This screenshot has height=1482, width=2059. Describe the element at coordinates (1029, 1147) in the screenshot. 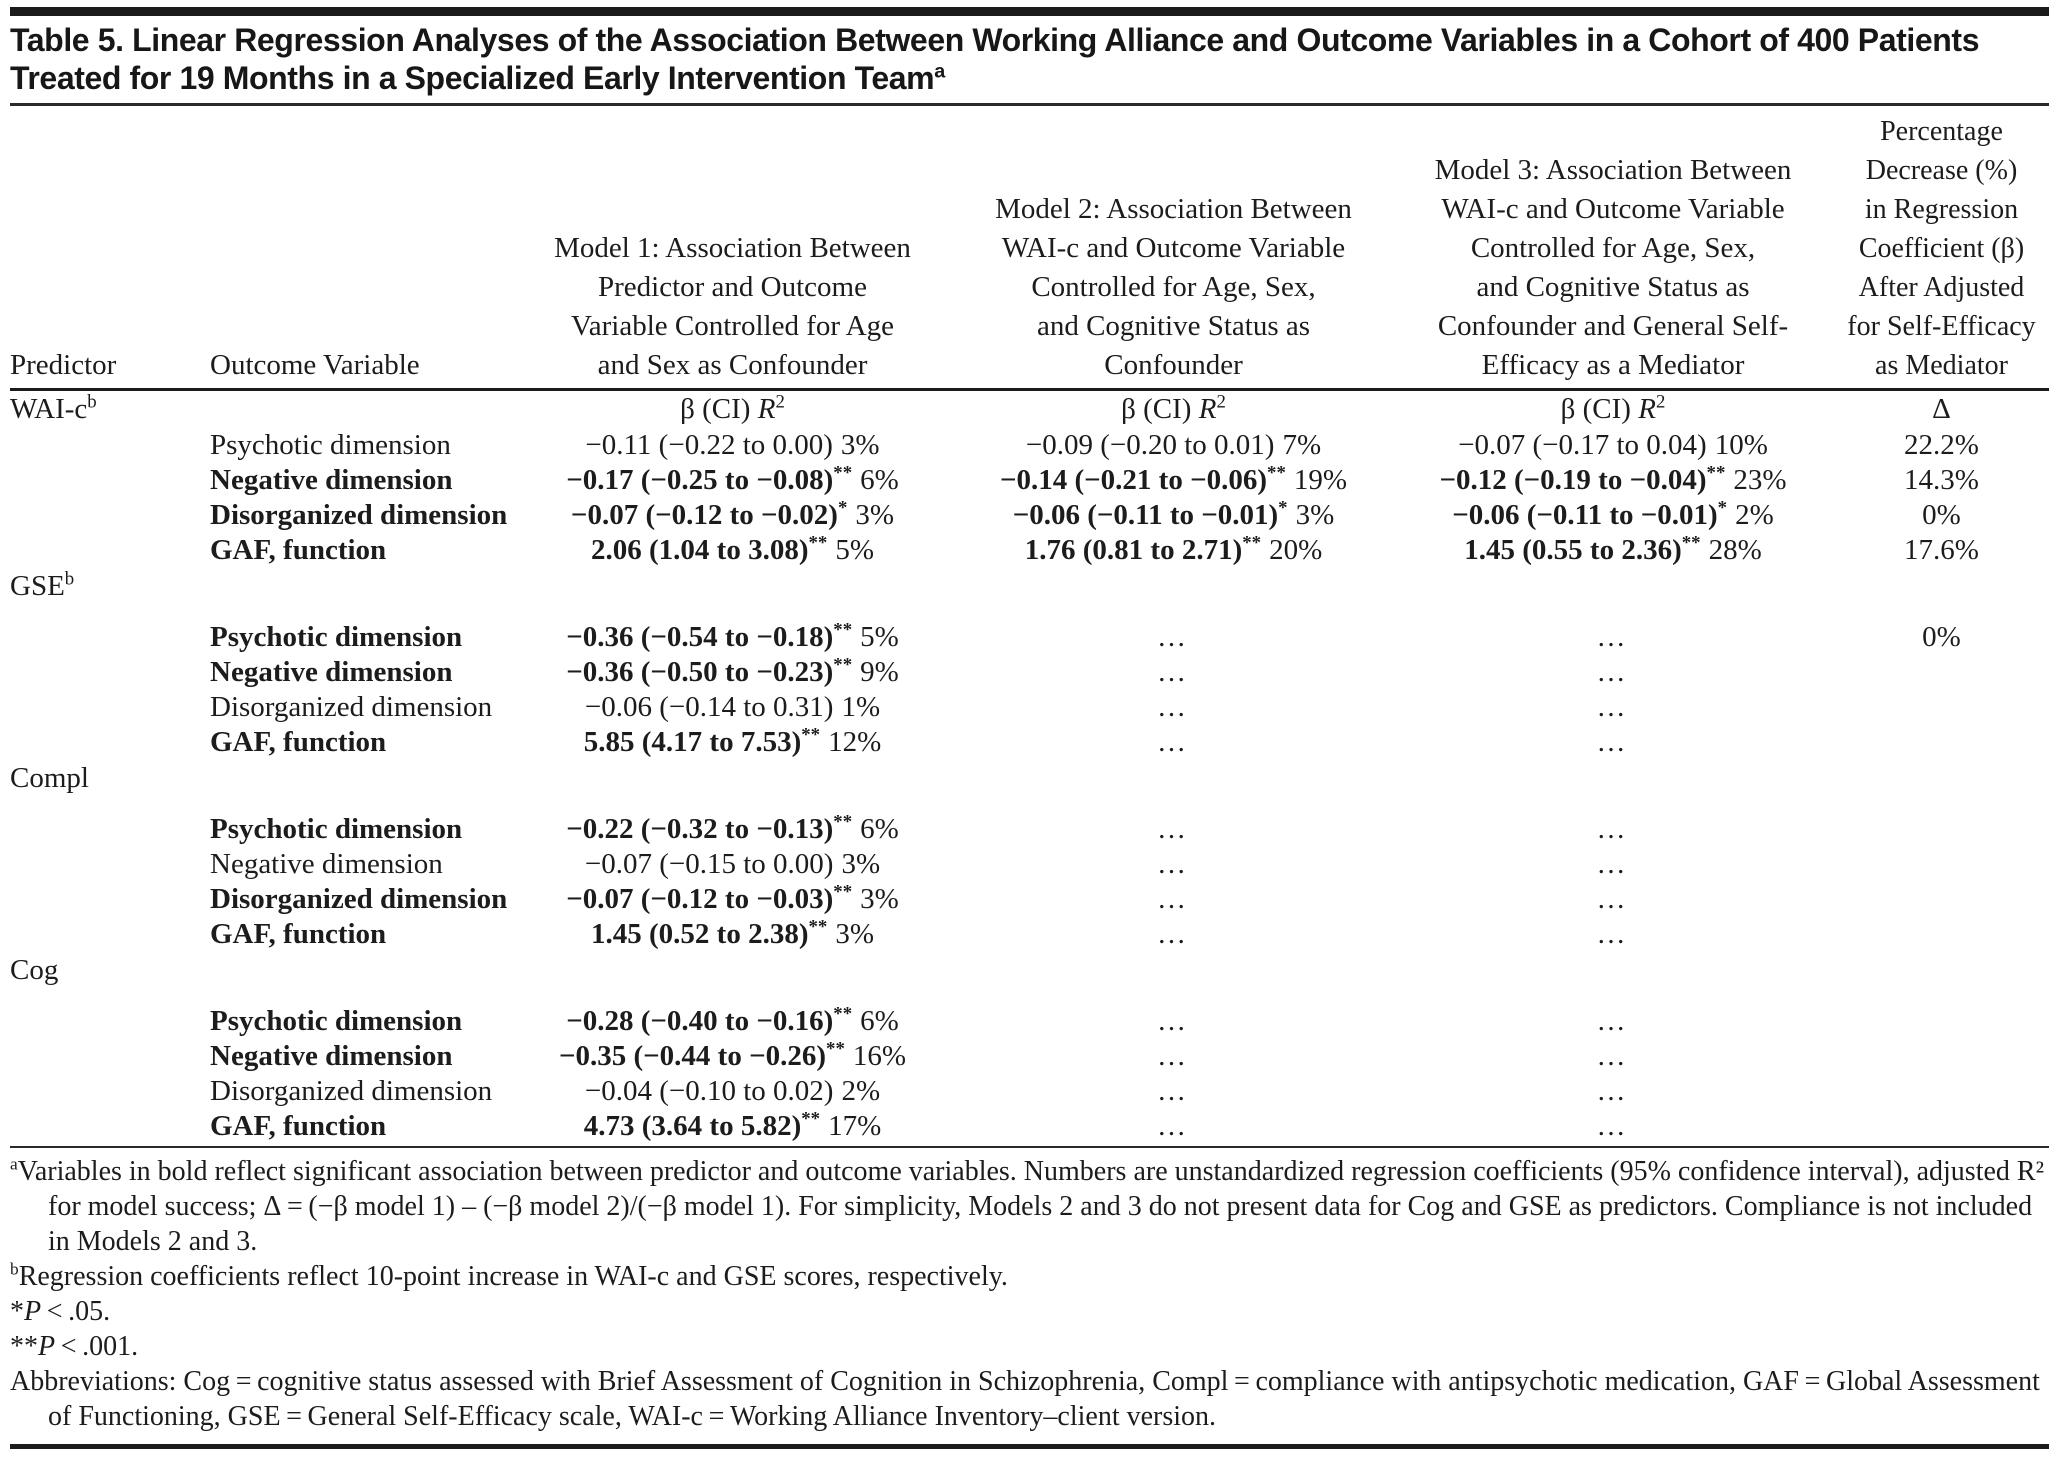

I see `footnote-divider-rule` at that location.